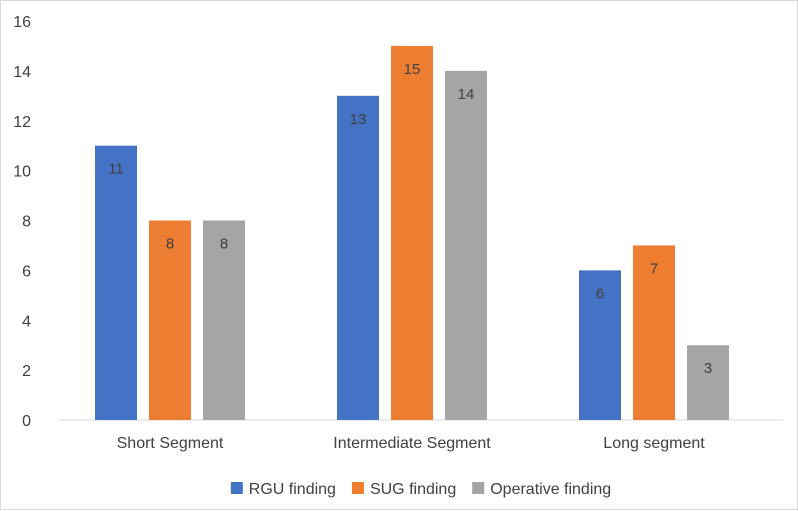  Describe the element at coordinates (22, 122) in the screenshot. I see `y-tick-label: 12` at that location.